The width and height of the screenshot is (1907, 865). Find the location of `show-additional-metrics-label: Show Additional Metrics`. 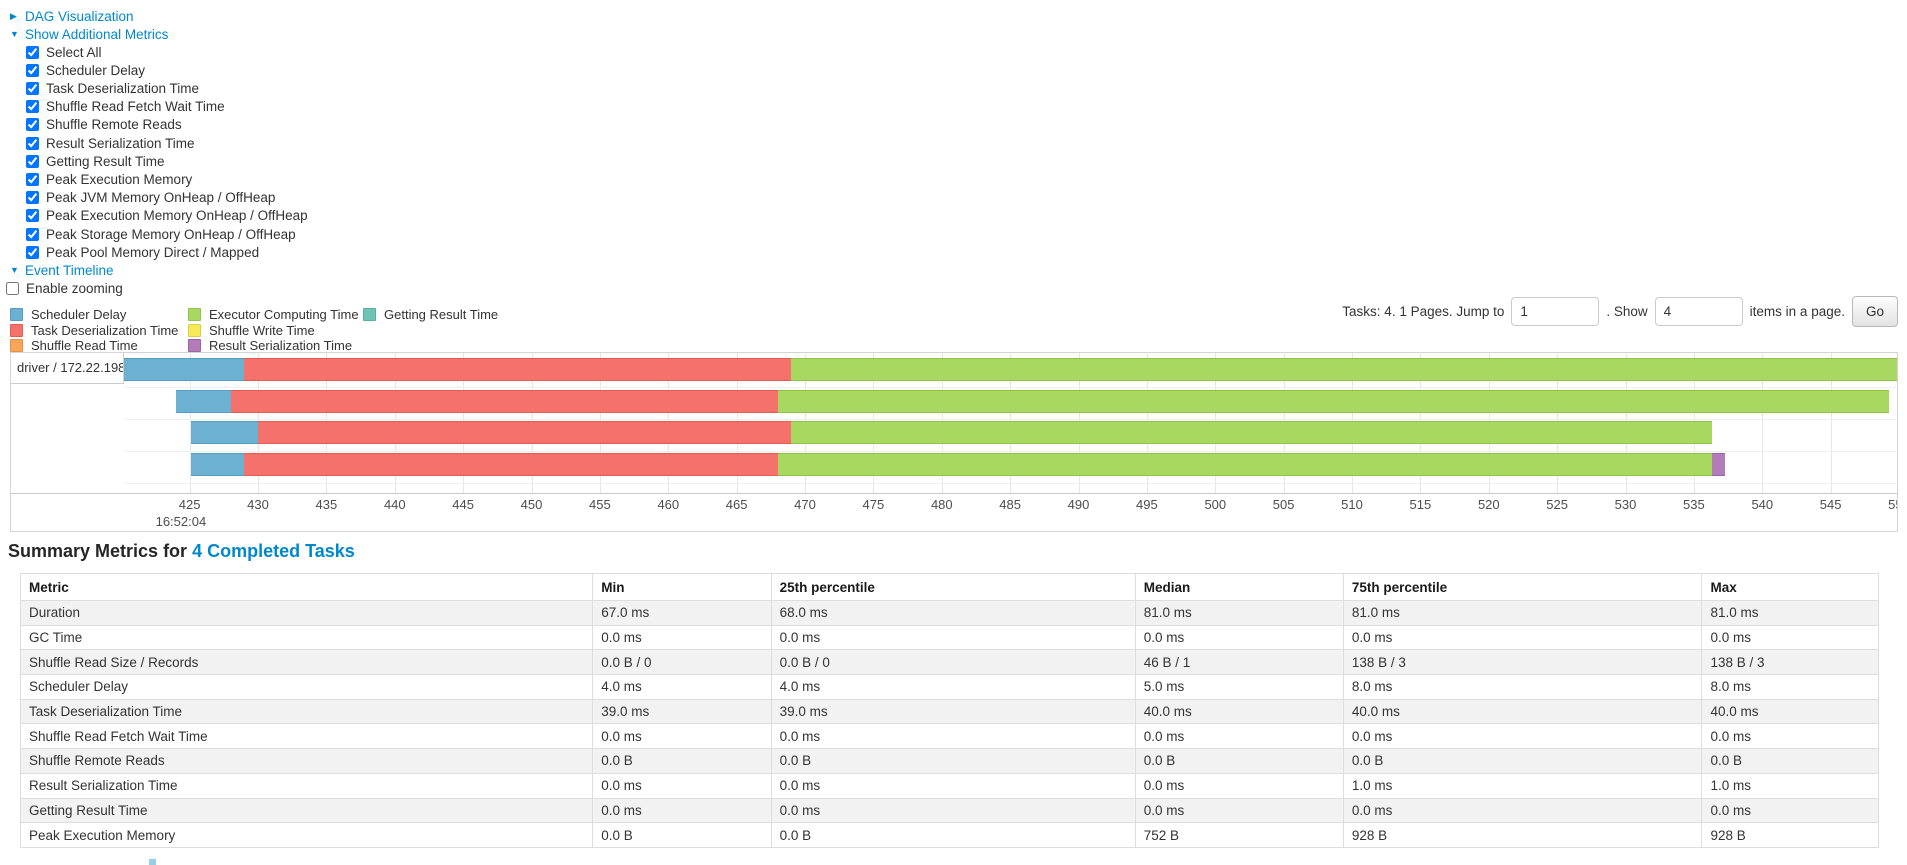

show-additional-metrics-label: Show Additional Metrics is located at coordinates (97, 34).